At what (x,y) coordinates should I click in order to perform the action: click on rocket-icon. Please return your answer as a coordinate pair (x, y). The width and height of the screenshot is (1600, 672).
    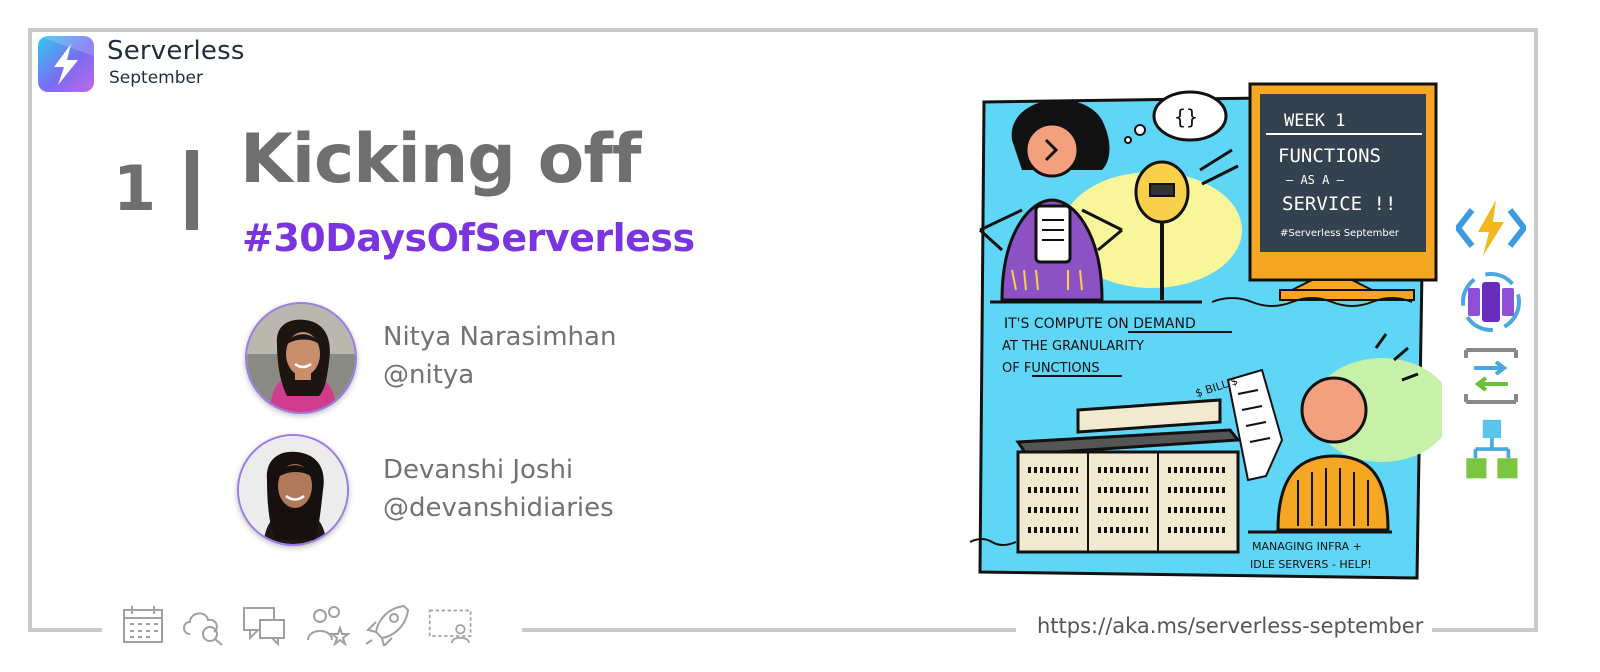
    Looking at the image, I should click on (387, 625).